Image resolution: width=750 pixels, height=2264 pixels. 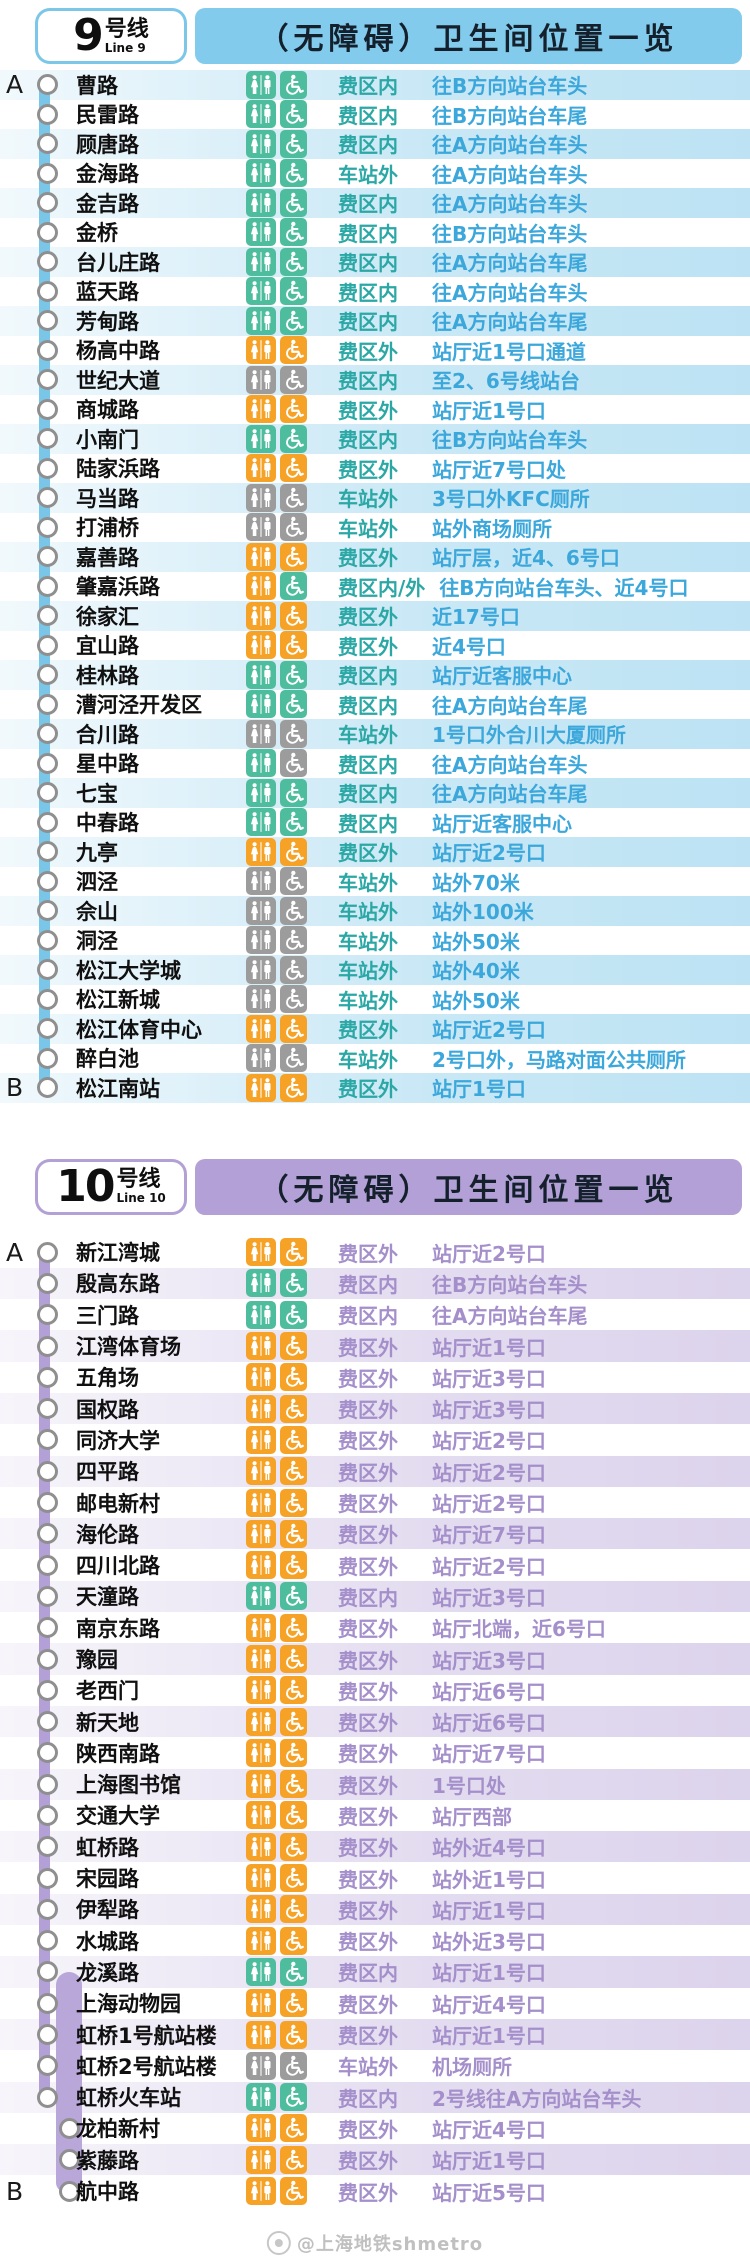 I want to click on station-row: 水城路 费区外 站外, so click(x=375, y=1940).